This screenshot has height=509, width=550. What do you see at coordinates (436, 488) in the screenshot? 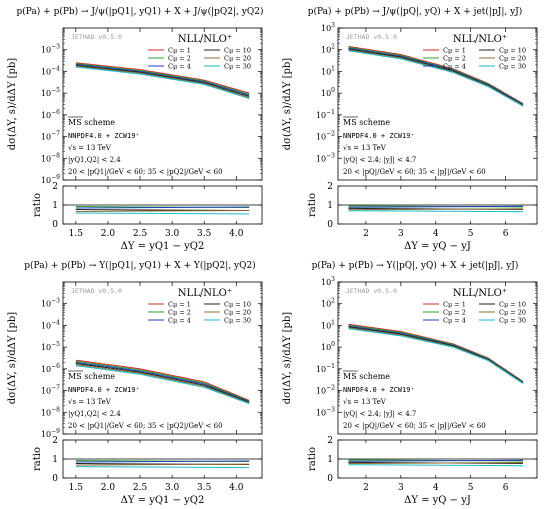
I see `x-tick-label: 4` at bounding box center [436, 488].